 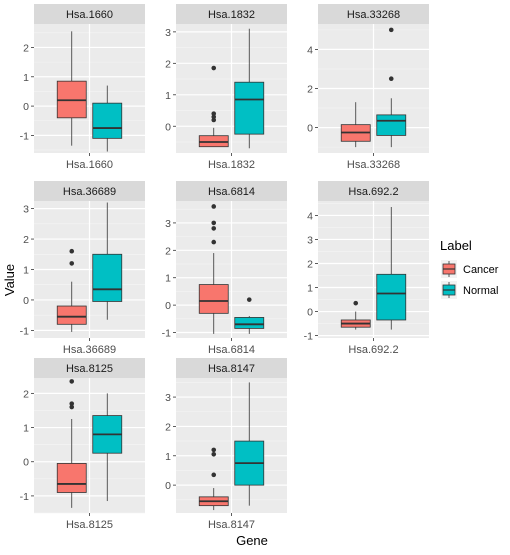 I want to click on facet-title: Hsa.8147, so click(x=231, y=369).